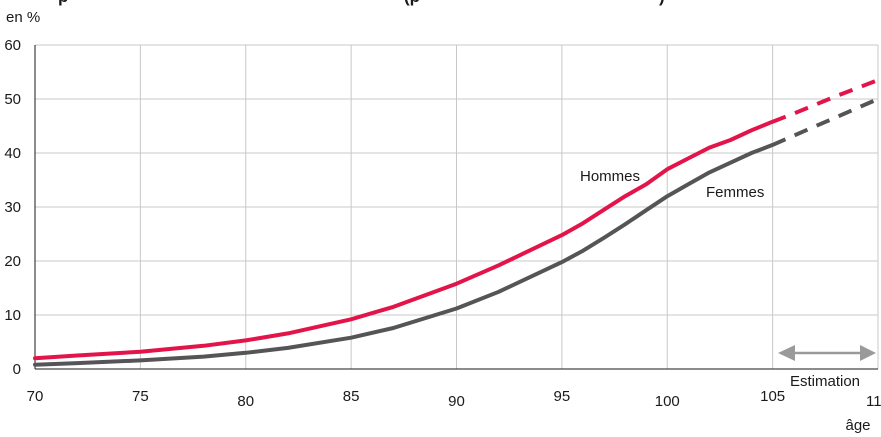 This screenshot has width=881, height=437. What do you see at coordinates (662, 3) in the screenshot?
I see `title-fragment-right: )` at bounding box center [662, 3].